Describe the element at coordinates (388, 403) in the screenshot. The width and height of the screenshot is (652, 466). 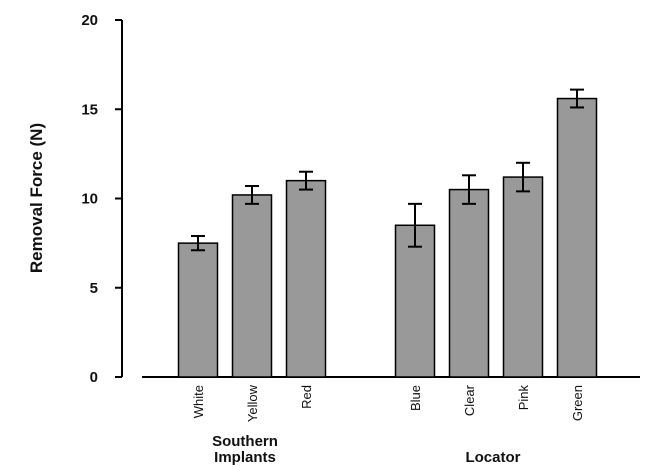
I see `category-labels: White Yellow Red Blue Clear Pink Green` at that location.